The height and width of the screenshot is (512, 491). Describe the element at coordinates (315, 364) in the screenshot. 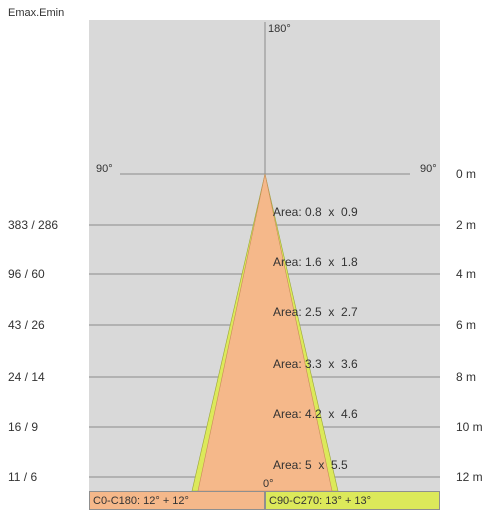

I see `area-label: Area: 3.3 x 3.6` at that location.